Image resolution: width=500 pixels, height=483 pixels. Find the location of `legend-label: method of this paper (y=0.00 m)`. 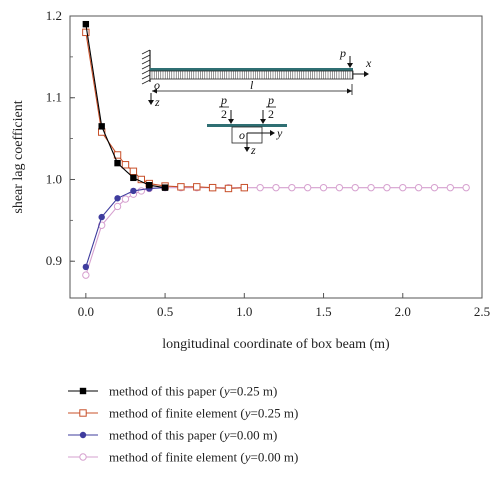

legend-label: method of this paper (y=0.00 m) is located at coordinates (193, 435).